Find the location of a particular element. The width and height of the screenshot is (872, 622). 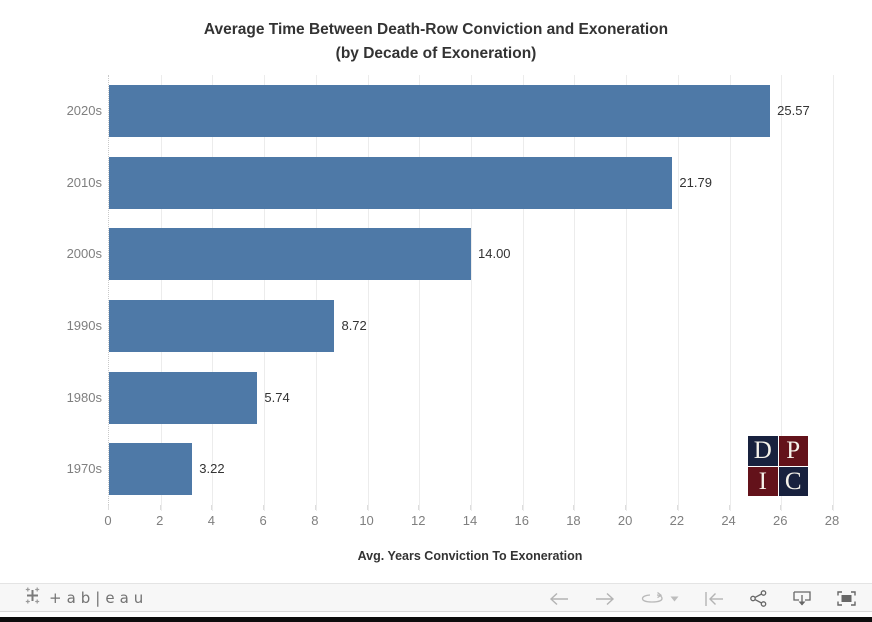

x-axis-tick-label: 0 is located at coordinates (108, 520).